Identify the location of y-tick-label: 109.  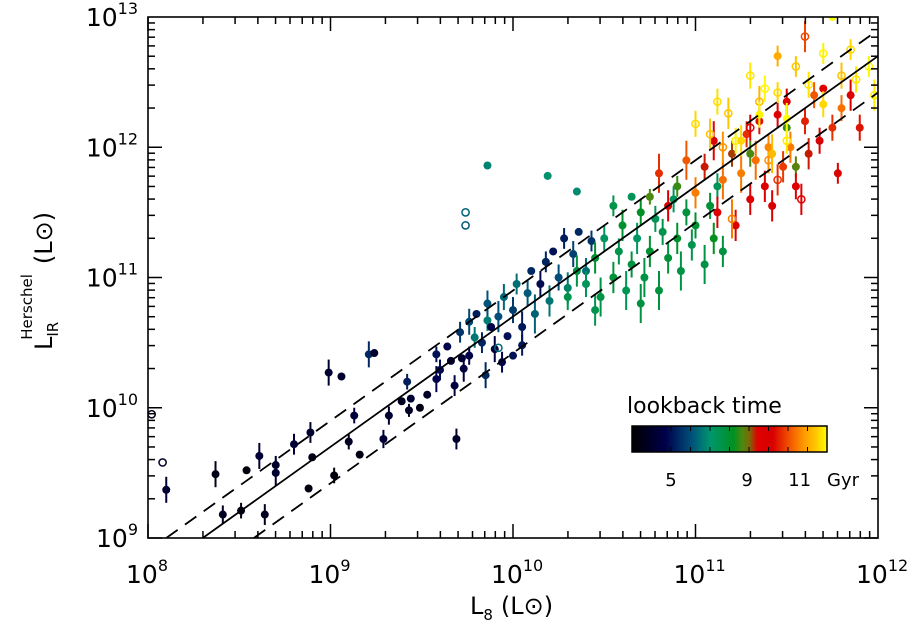
(117, 536).